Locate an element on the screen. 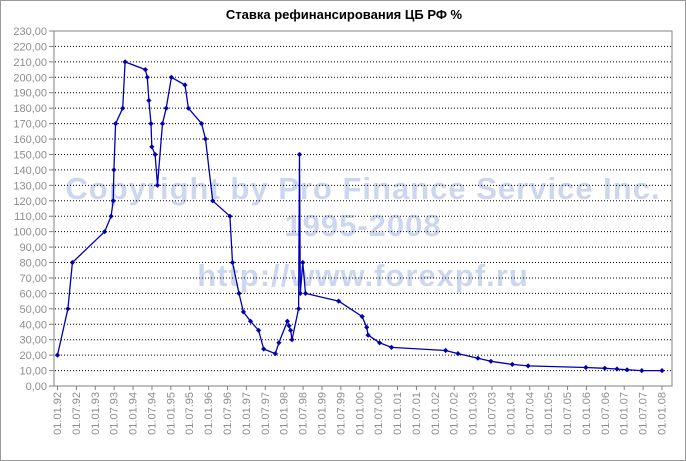  y-tick-label: 230,00 is located at coordinates (30, 32).